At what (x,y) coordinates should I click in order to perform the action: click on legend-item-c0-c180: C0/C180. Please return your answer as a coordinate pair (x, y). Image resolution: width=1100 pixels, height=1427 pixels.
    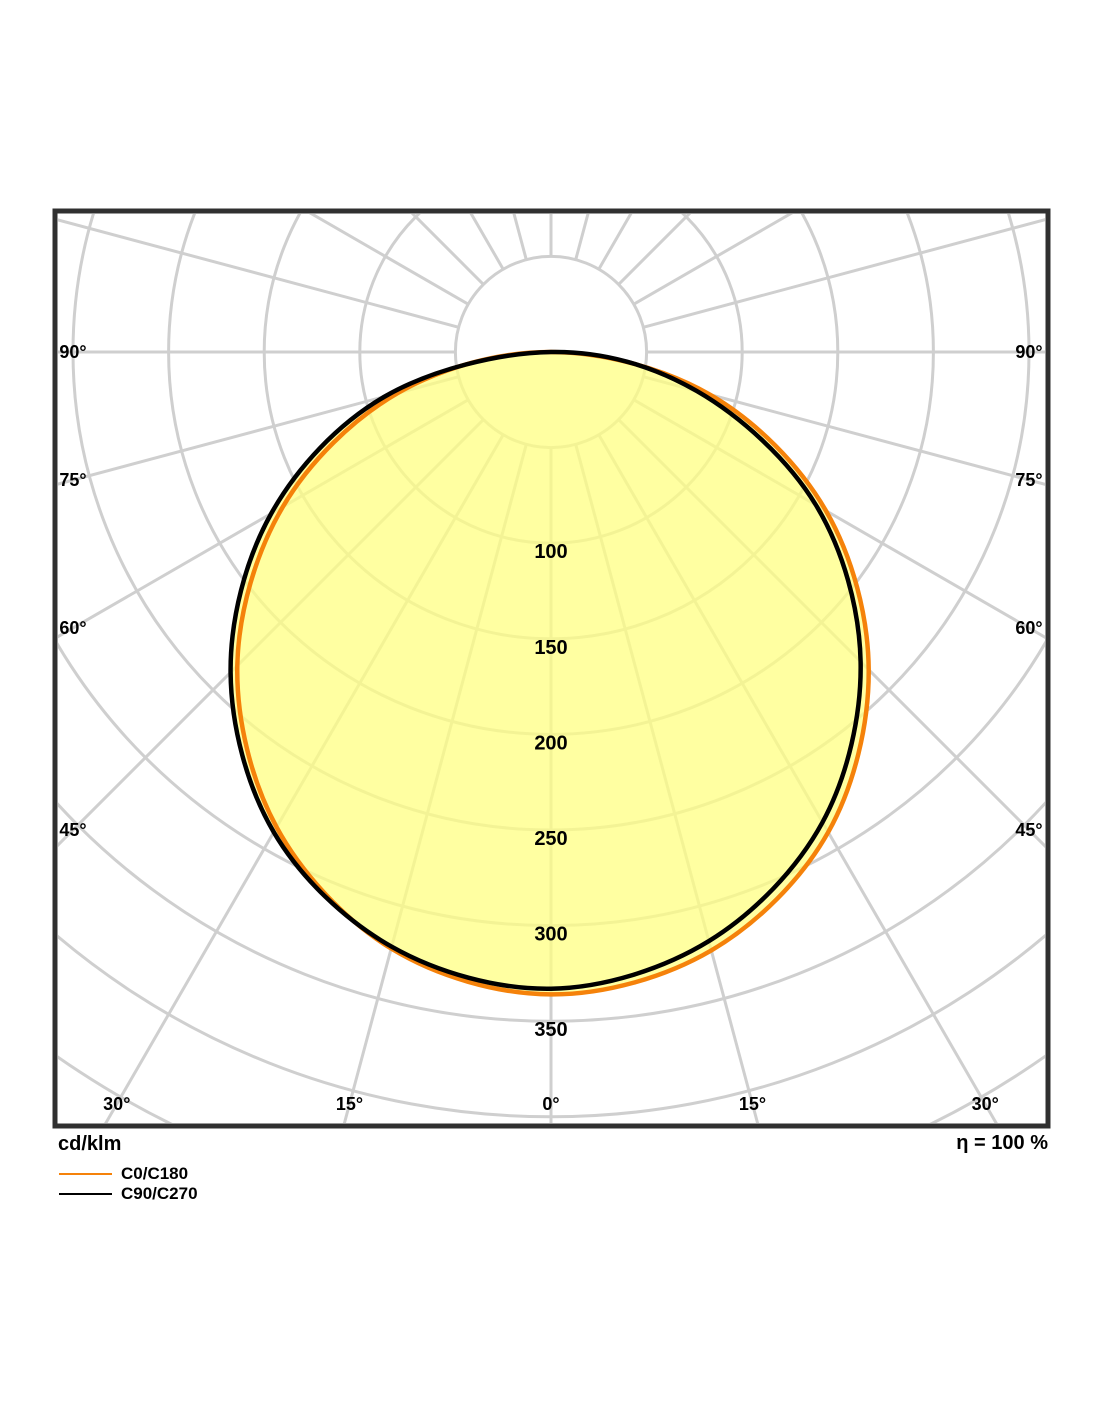
    Looking at the image, I should click on (123, 1174).